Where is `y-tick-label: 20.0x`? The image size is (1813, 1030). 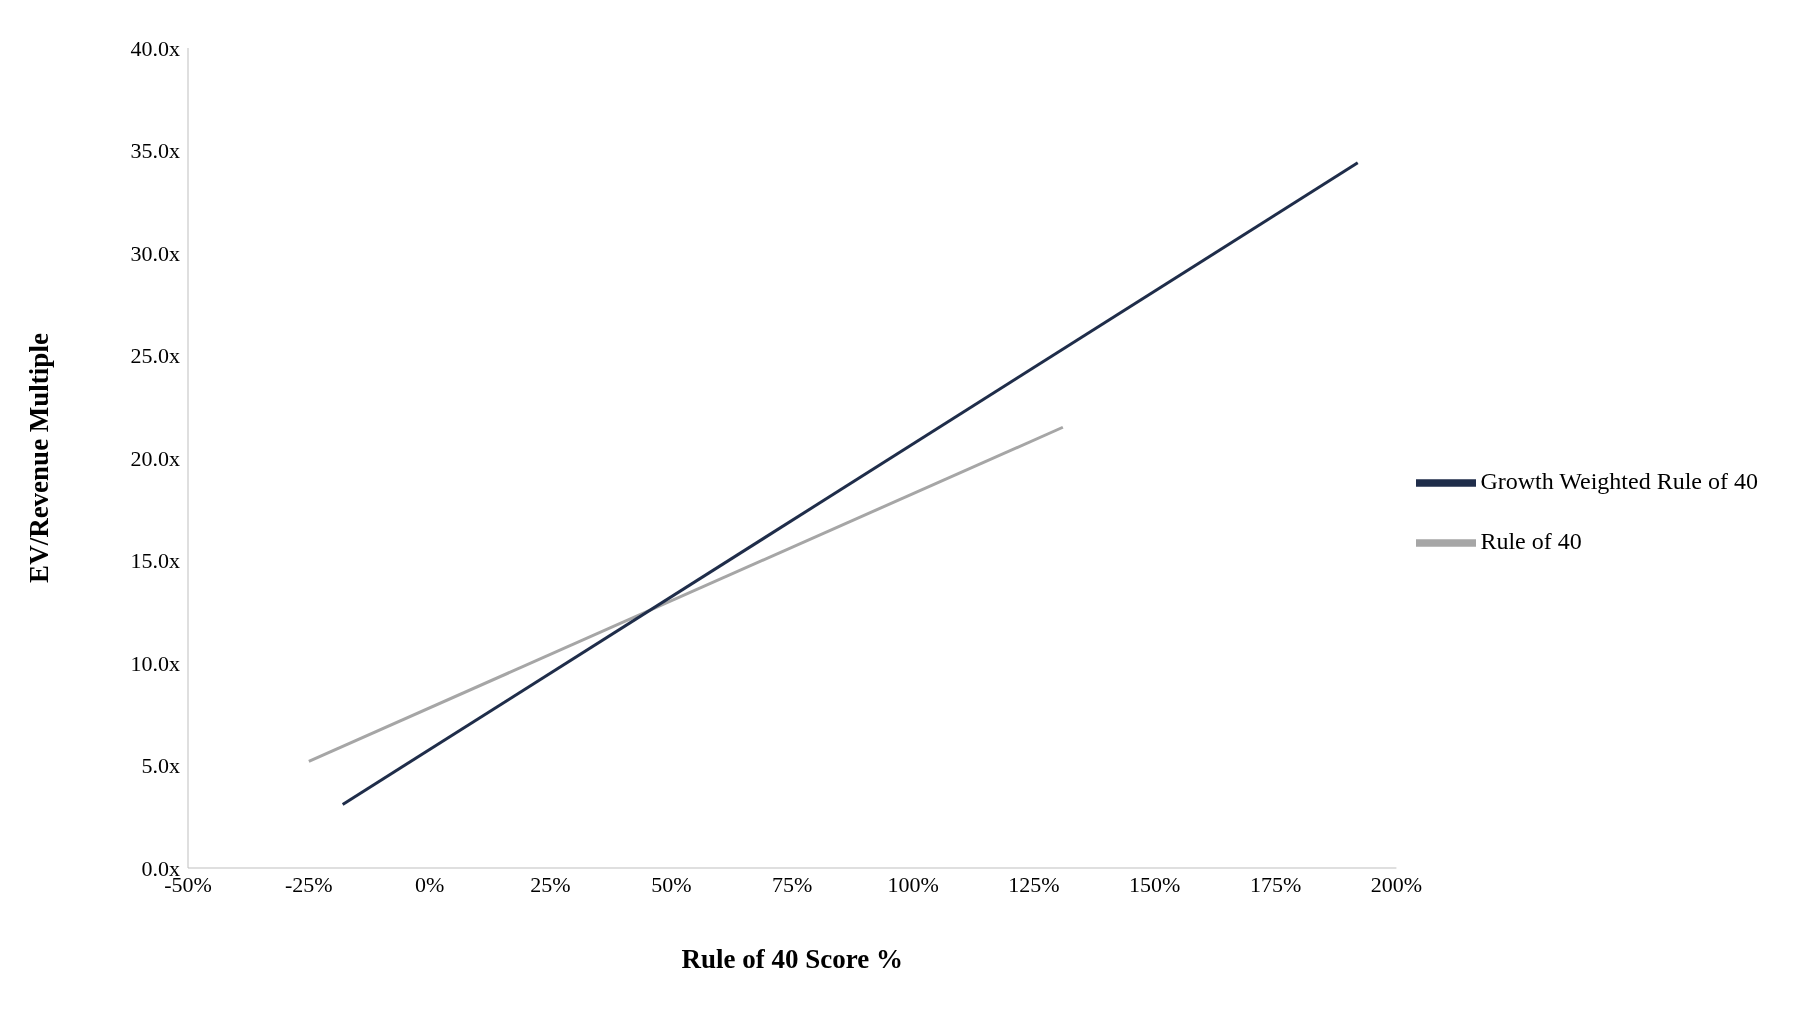 y-tick-label: 20.0x is located at coordinates (155, 458).